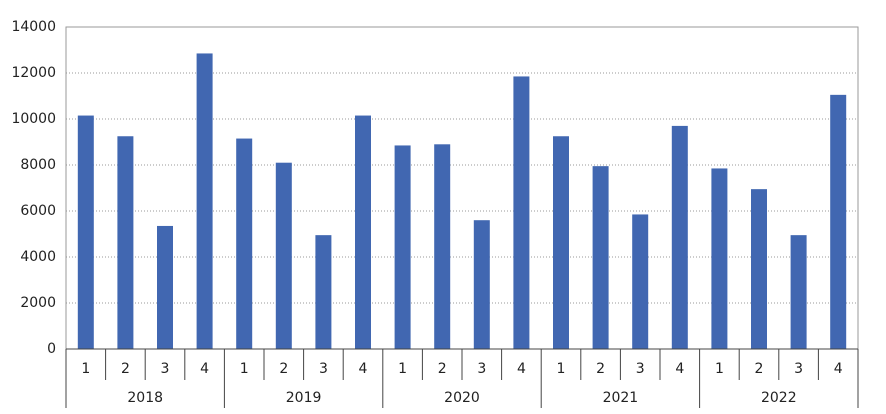 The height and width of the screenshot is (414, 886). I want to click on group-label: 2022, so click(779, 398).